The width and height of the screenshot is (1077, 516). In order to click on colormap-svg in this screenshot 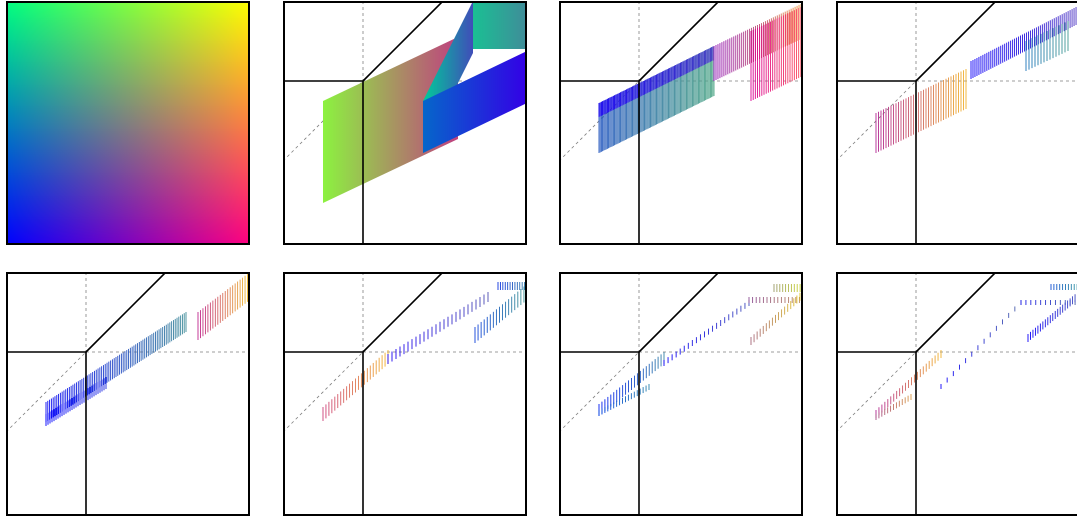, I will do `click(128, 123)`.